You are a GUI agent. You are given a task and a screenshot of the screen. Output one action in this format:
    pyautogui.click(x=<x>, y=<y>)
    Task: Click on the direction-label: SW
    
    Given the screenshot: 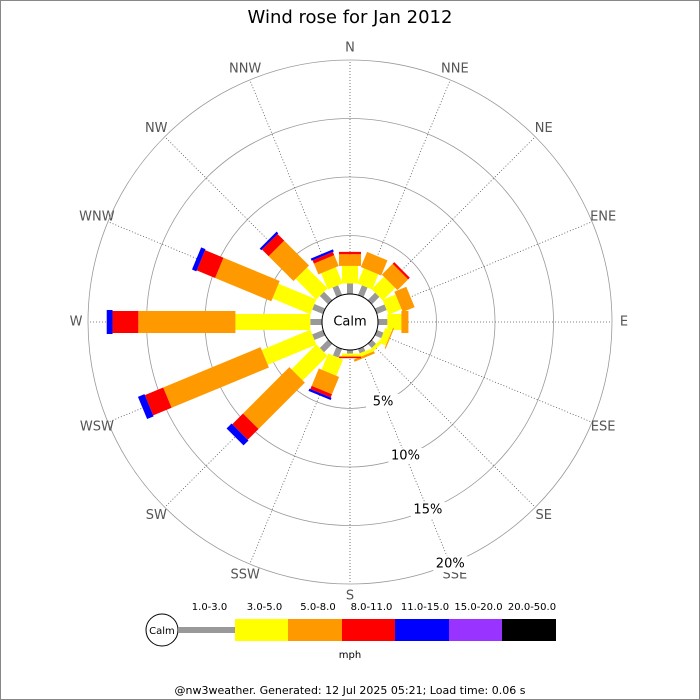 What is the action you would take?
    pyautogui.click(x=156, y=515)
    